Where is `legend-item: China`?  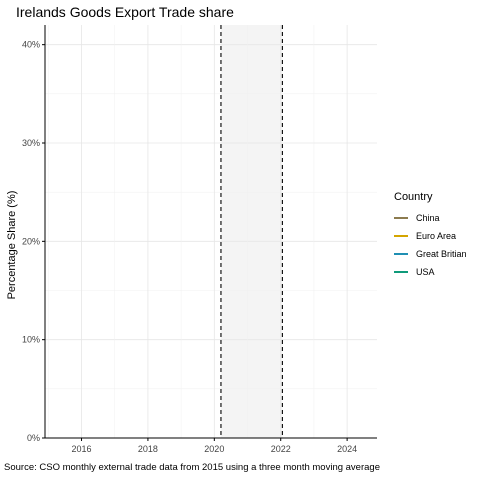
legend-item: China is located at coordinates (430, 218).